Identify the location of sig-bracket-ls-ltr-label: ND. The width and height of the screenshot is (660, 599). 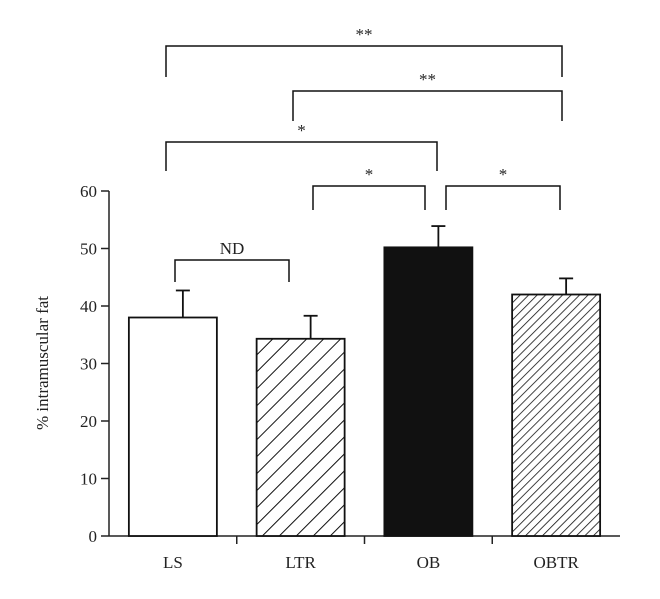
(232, 248).